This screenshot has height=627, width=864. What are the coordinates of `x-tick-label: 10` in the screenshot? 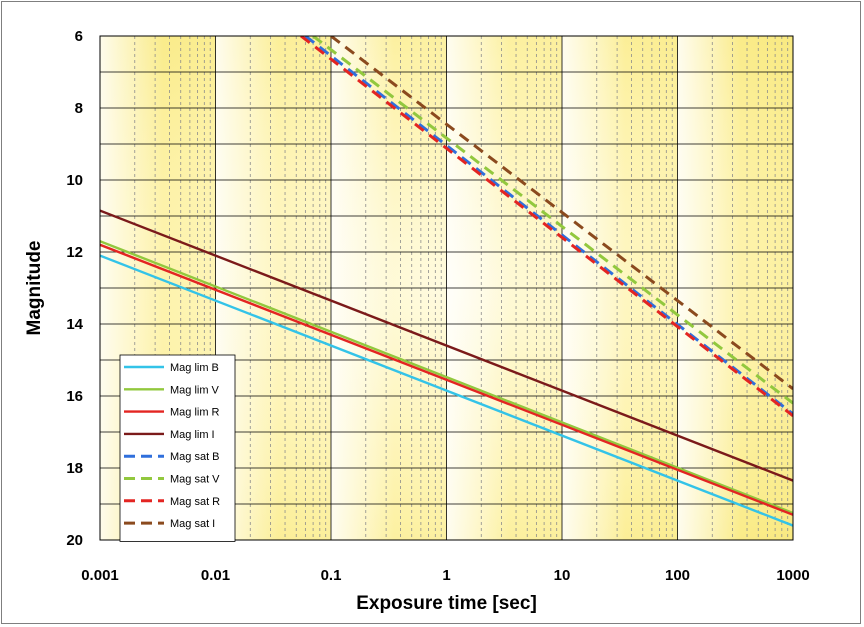 It's located at (562, 575).